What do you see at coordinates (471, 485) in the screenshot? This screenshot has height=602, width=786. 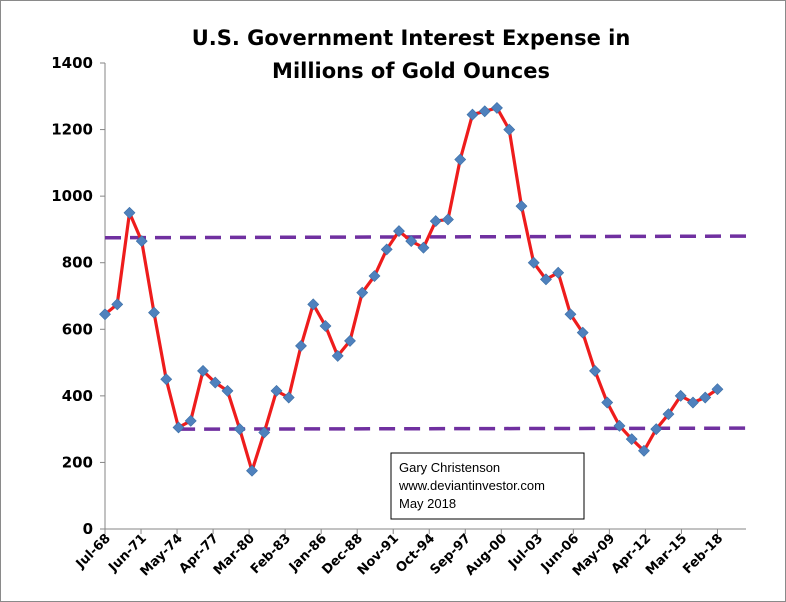 I see `annotation-website: www.deviantinvestor.com` at bounding box center [471, 485].